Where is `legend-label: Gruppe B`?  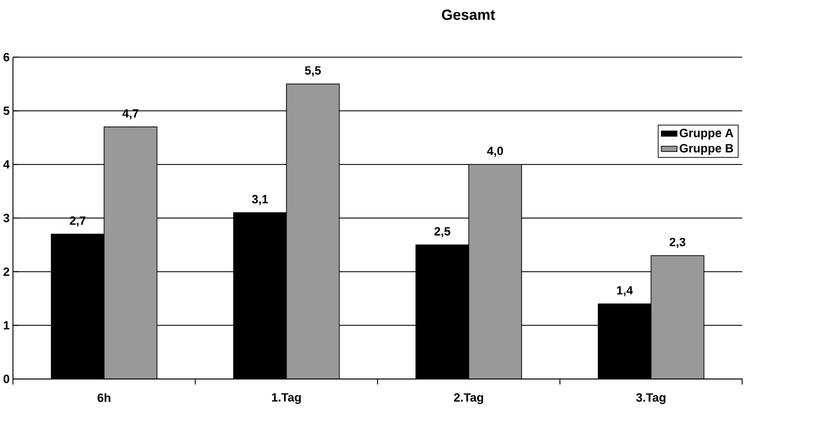
legend-label: Gruppe B is located at coordinates (707, 149).